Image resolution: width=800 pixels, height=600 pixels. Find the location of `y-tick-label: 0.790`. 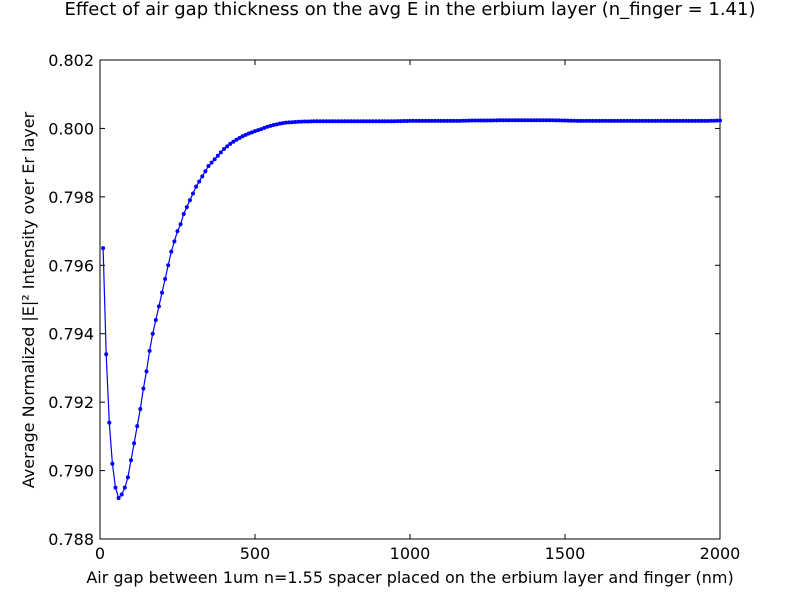

y-tick-label: 0.790 is located at coordinates (71, 471).